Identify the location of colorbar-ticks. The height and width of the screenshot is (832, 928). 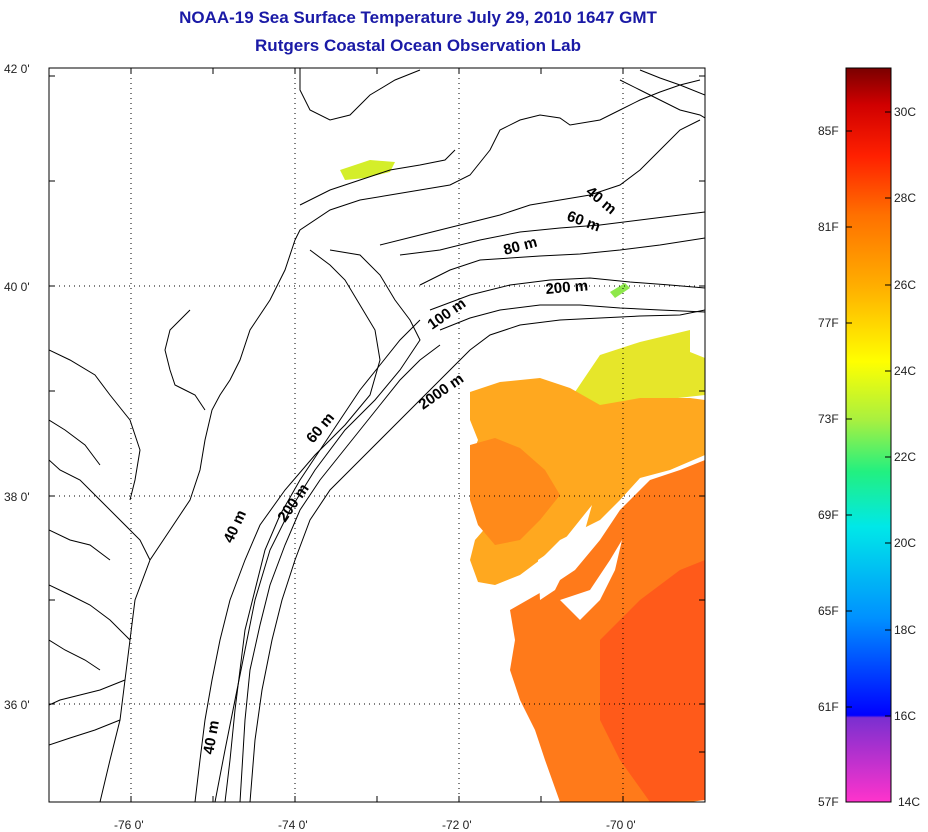
(868, 414).